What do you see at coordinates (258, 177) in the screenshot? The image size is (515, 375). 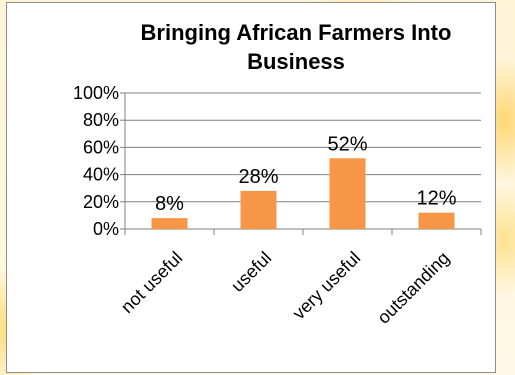 I see `data-label: 28%` at bounding box center [258, 177].